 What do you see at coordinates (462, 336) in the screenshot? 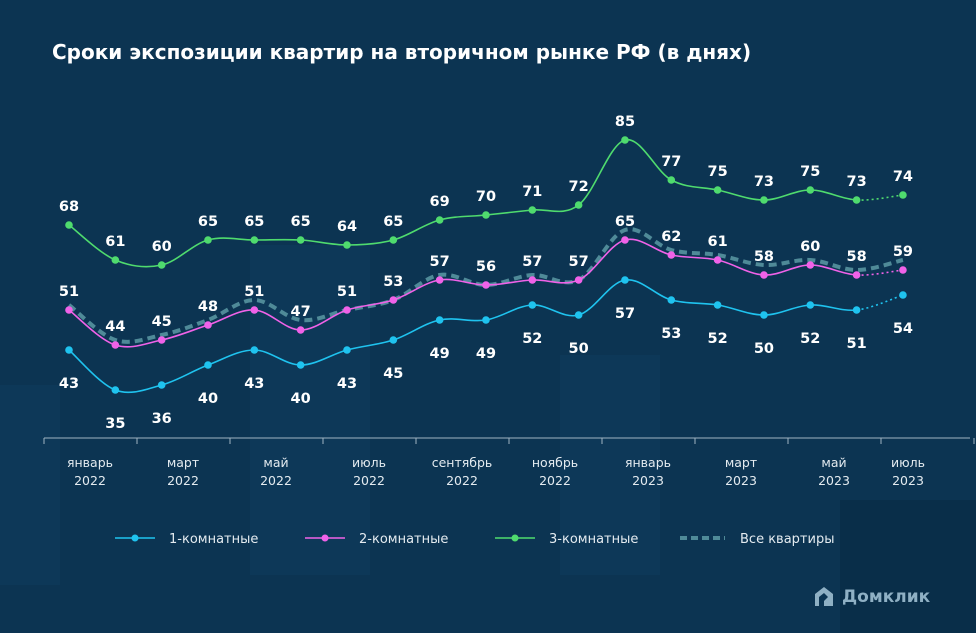
I see `series-line-1-комнатные` at bounding box center [462, 336].